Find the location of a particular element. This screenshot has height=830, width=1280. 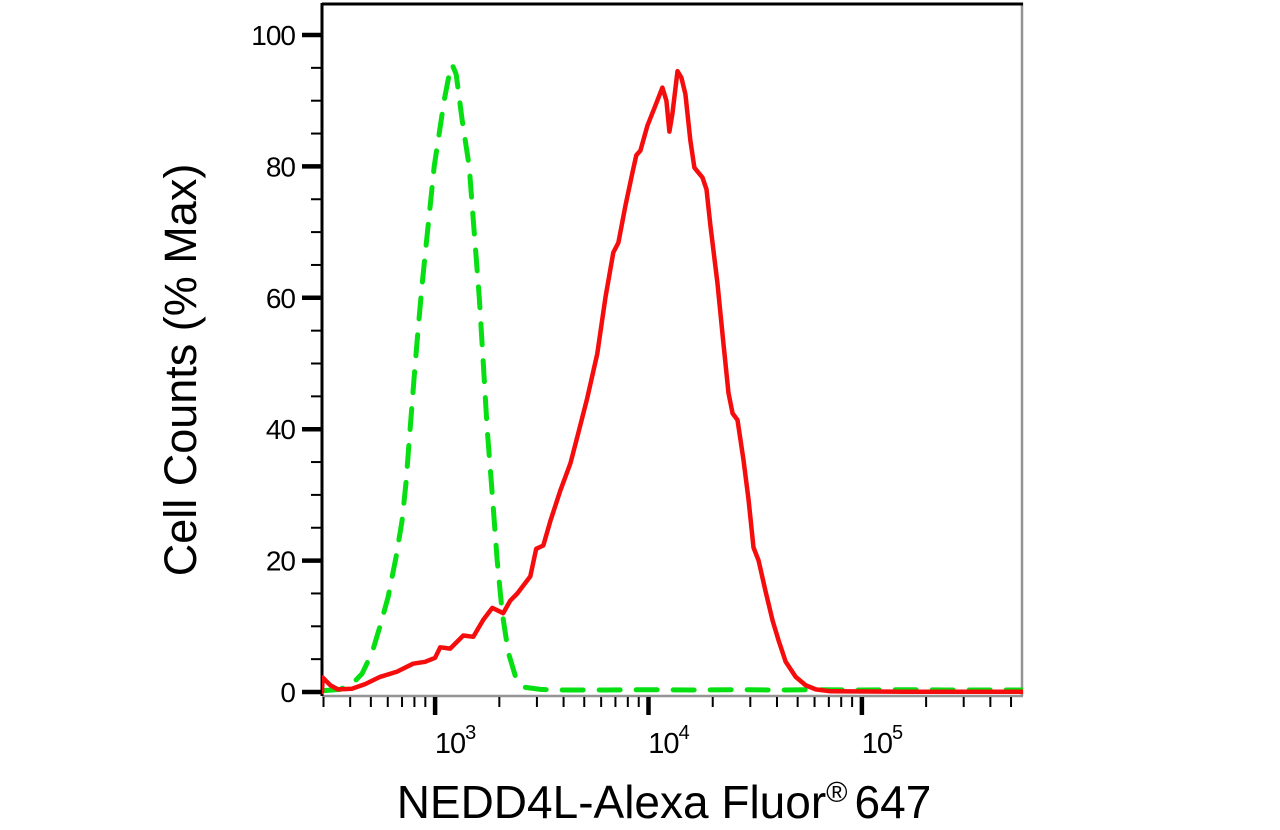

x-tick-label: 10⁴ is located at coordinates (668, 741).